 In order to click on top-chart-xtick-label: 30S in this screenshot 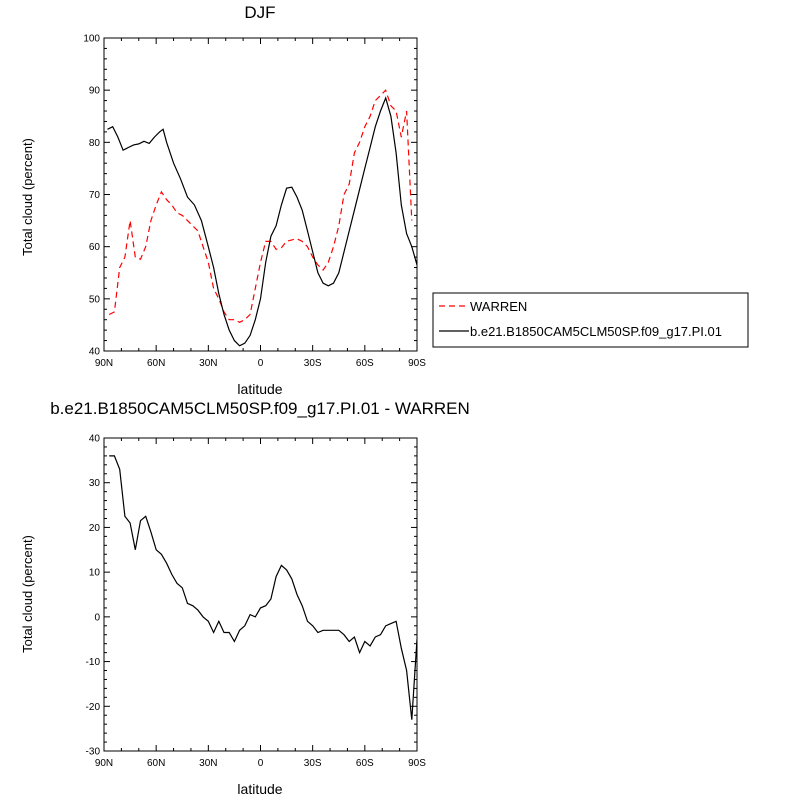, I will do `click(313, 363)`.